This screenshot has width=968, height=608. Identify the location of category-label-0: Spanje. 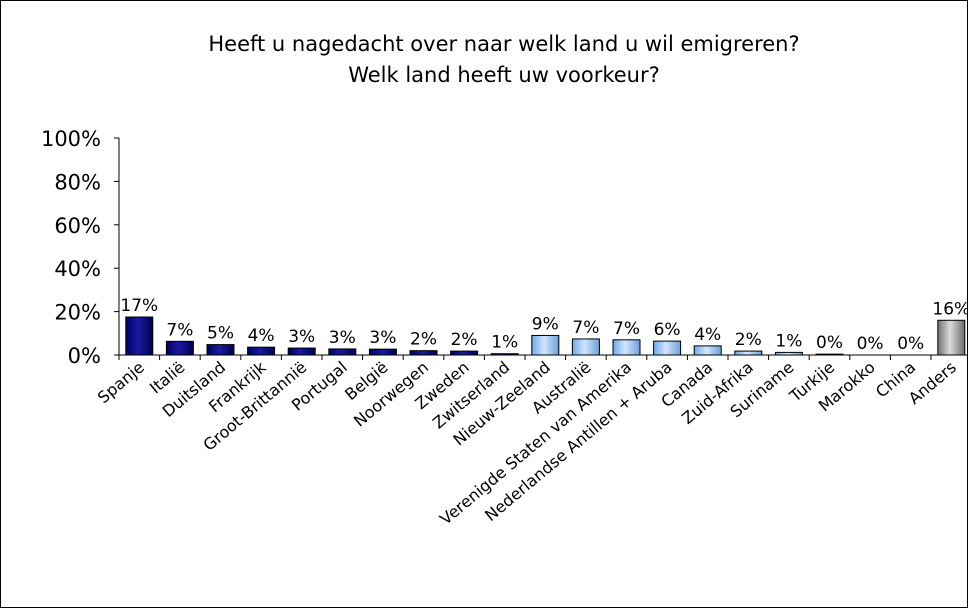
(121, 383).